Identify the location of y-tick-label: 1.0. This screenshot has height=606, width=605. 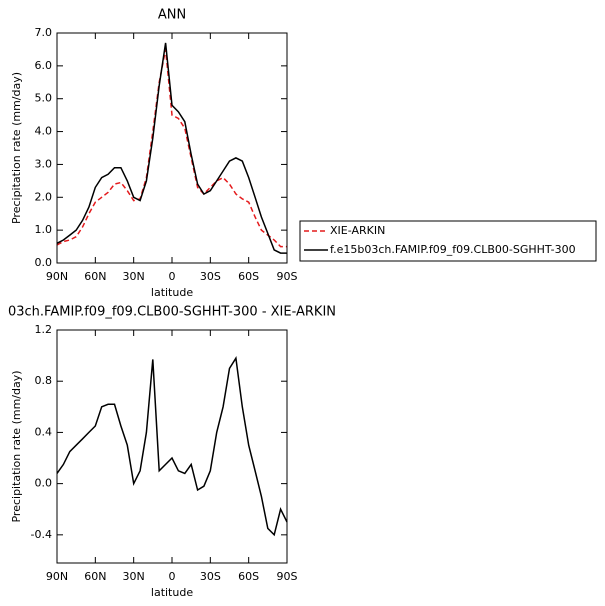
(44, 229).